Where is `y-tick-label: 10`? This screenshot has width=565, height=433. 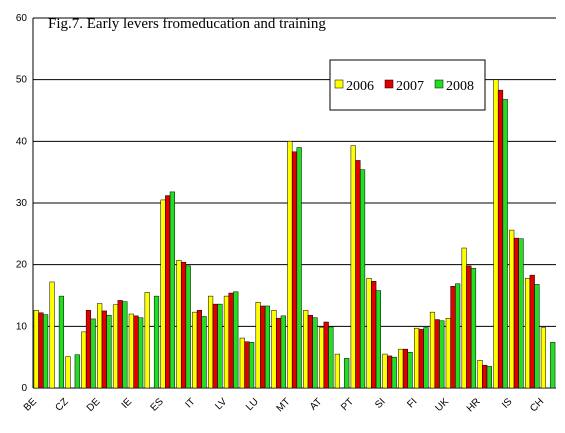 y-tick-label: 10 is located at coordinates (22, 326).